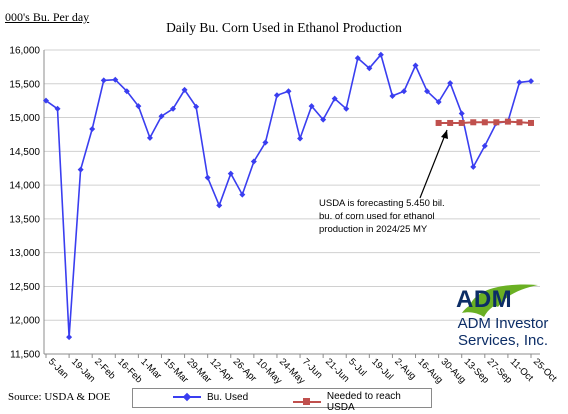 The width and height of the screenshot is (568, 414). I want to click on arrow-shaft, so click(433, 164).